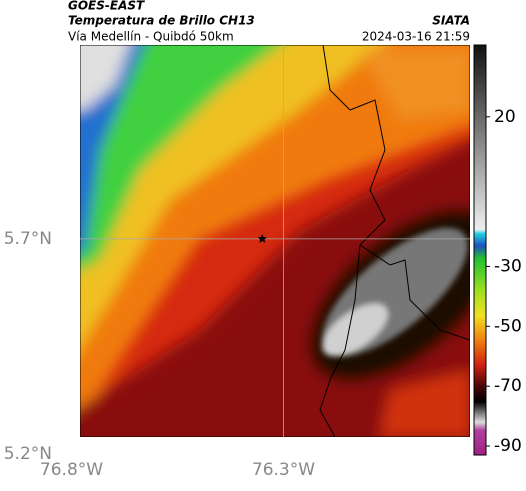 The width and height of the screenshot is (526, 491). What do you see at coordinates (151, 37) in the screenshot?
I see `route: Vía Medellín - Quibdó 50km` at bounding box center [151, 37].